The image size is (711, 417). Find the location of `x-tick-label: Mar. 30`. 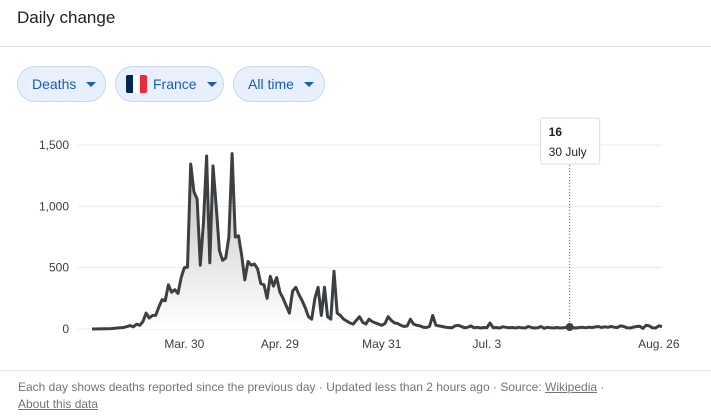

x-tick-label: Mar. 30 is located at coordinates (184, 344).